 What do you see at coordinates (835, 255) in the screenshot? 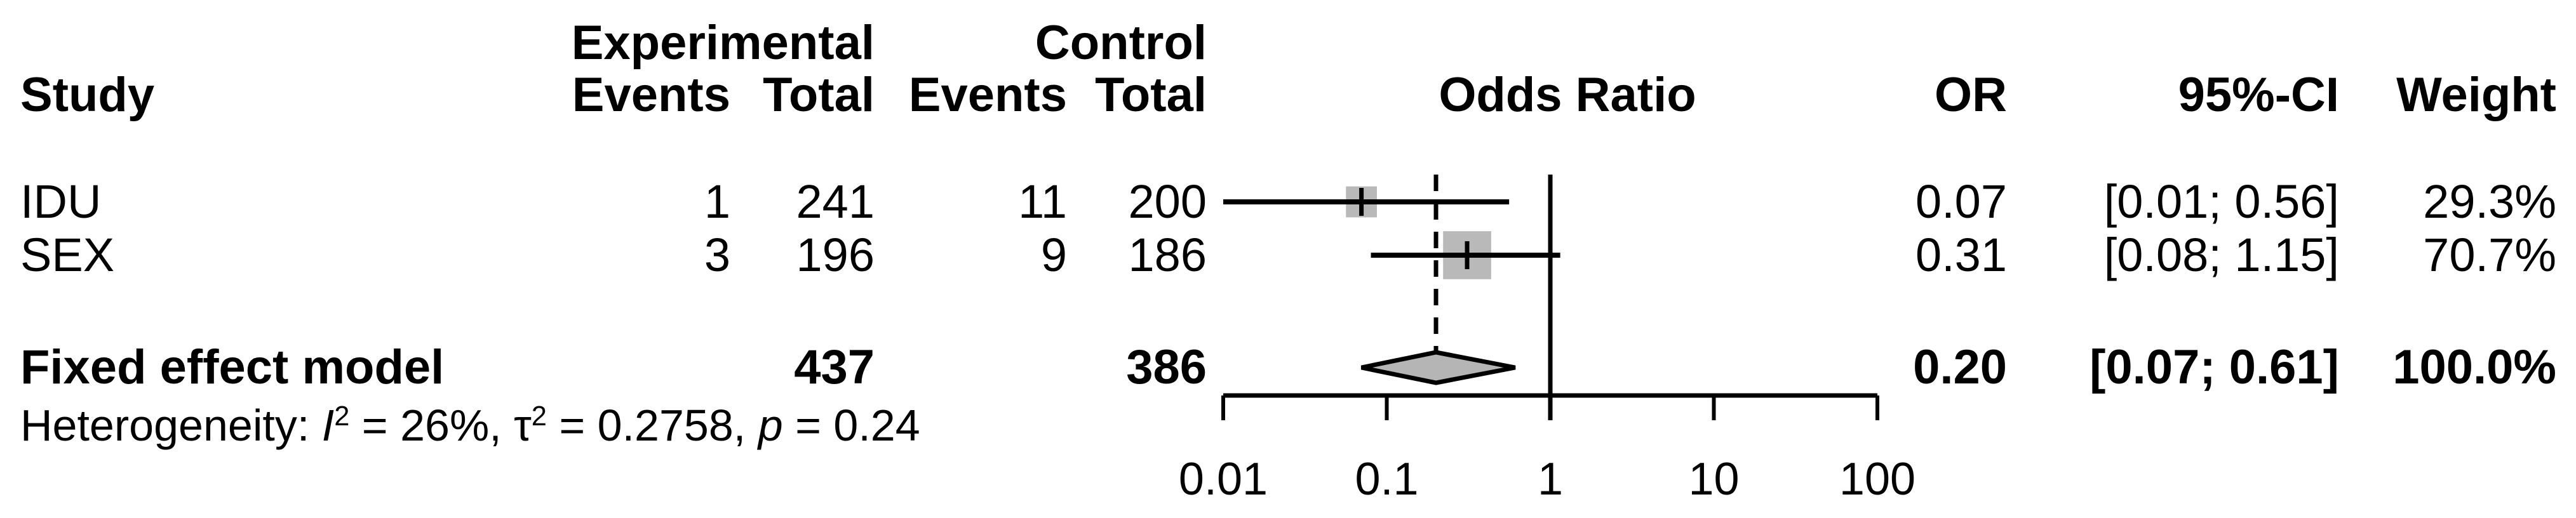
I see `study-exp-total: 196` at bounding box center [835, 255].